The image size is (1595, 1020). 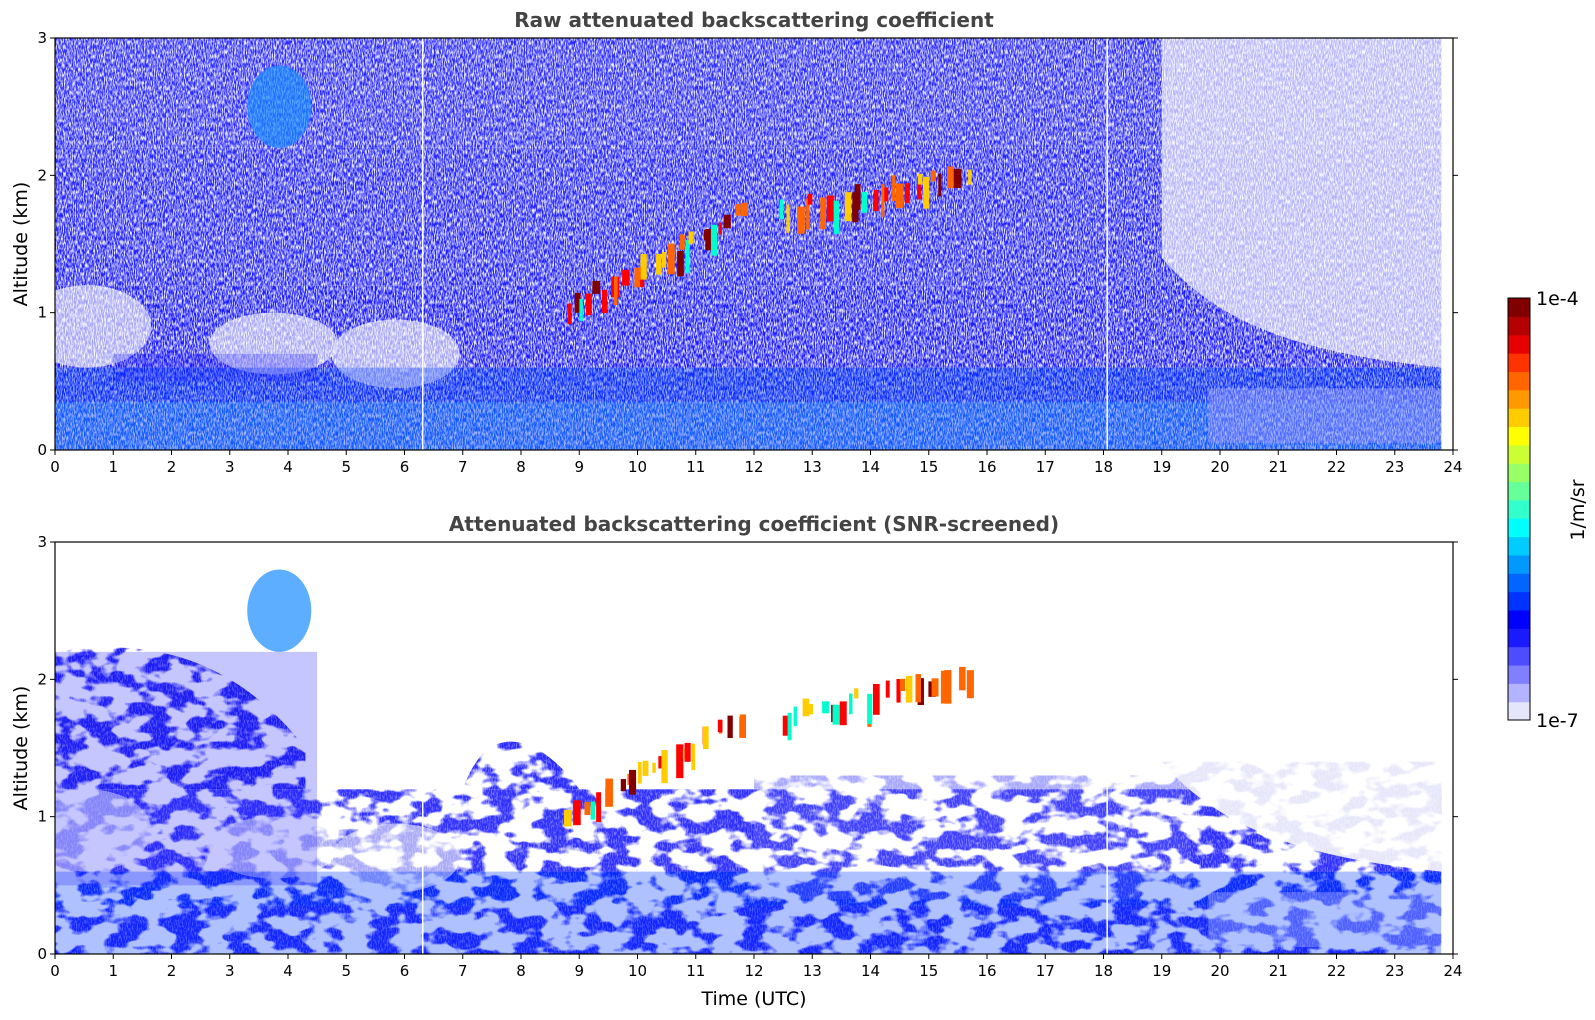 What do you see at coordinates (21, 244) in the screenshot?
I see `y-axis-label-raw: Altitude (km)` at bounding box center [21, 244].